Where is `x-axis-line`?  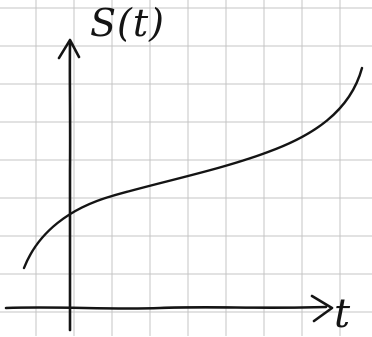 x-axis-line is located at coordinates (166, 308).